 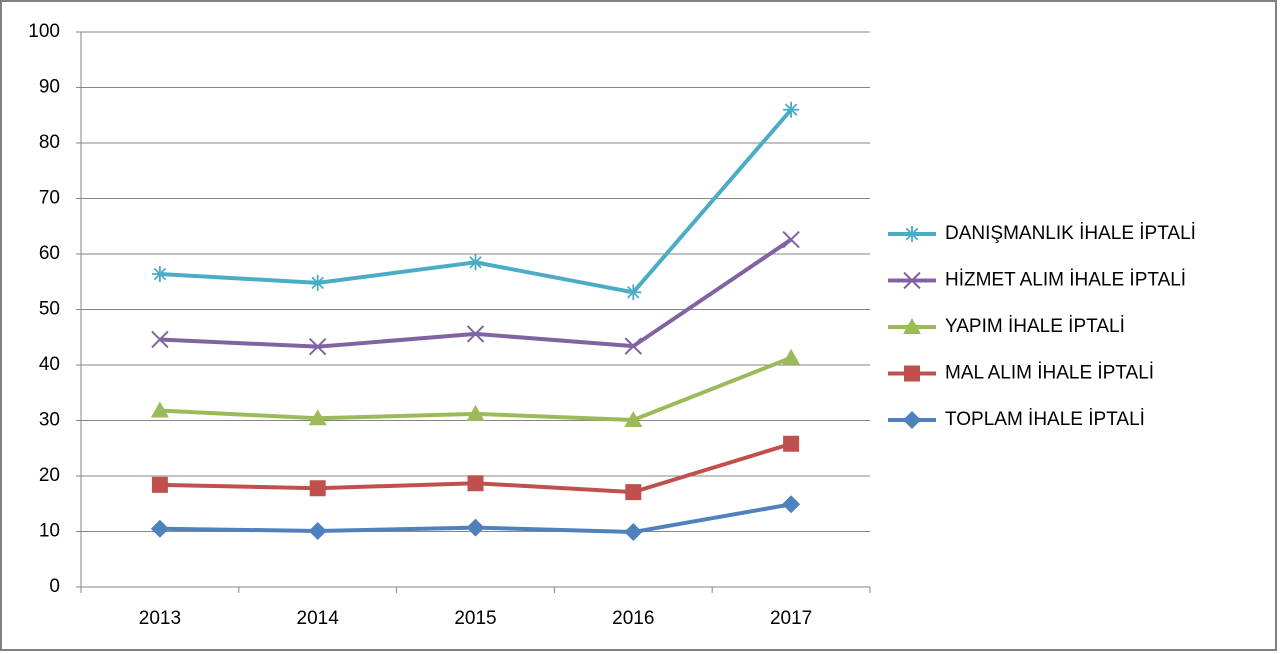 I want to click on x-tick-label: 2014, so click(x=318, y=618).